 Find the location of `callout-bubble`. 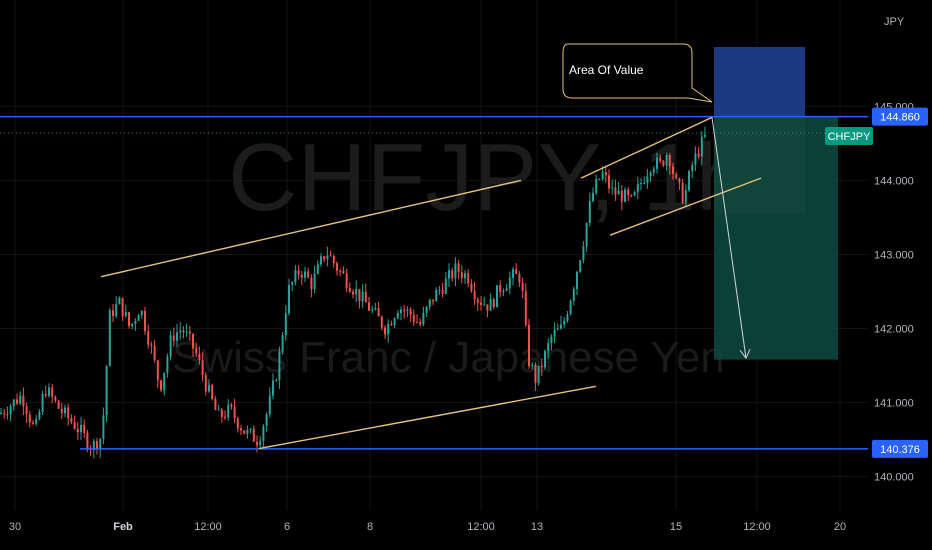

callout-bubble is located at coordinates (637, 73).